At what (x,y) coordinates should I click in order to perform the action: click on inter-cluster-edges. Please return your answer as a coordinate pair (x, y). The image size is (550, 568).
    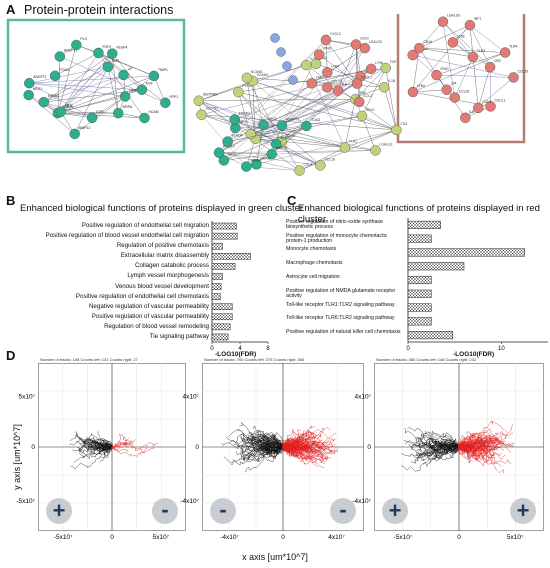
    Looking at the image, I should click on (297, 105).